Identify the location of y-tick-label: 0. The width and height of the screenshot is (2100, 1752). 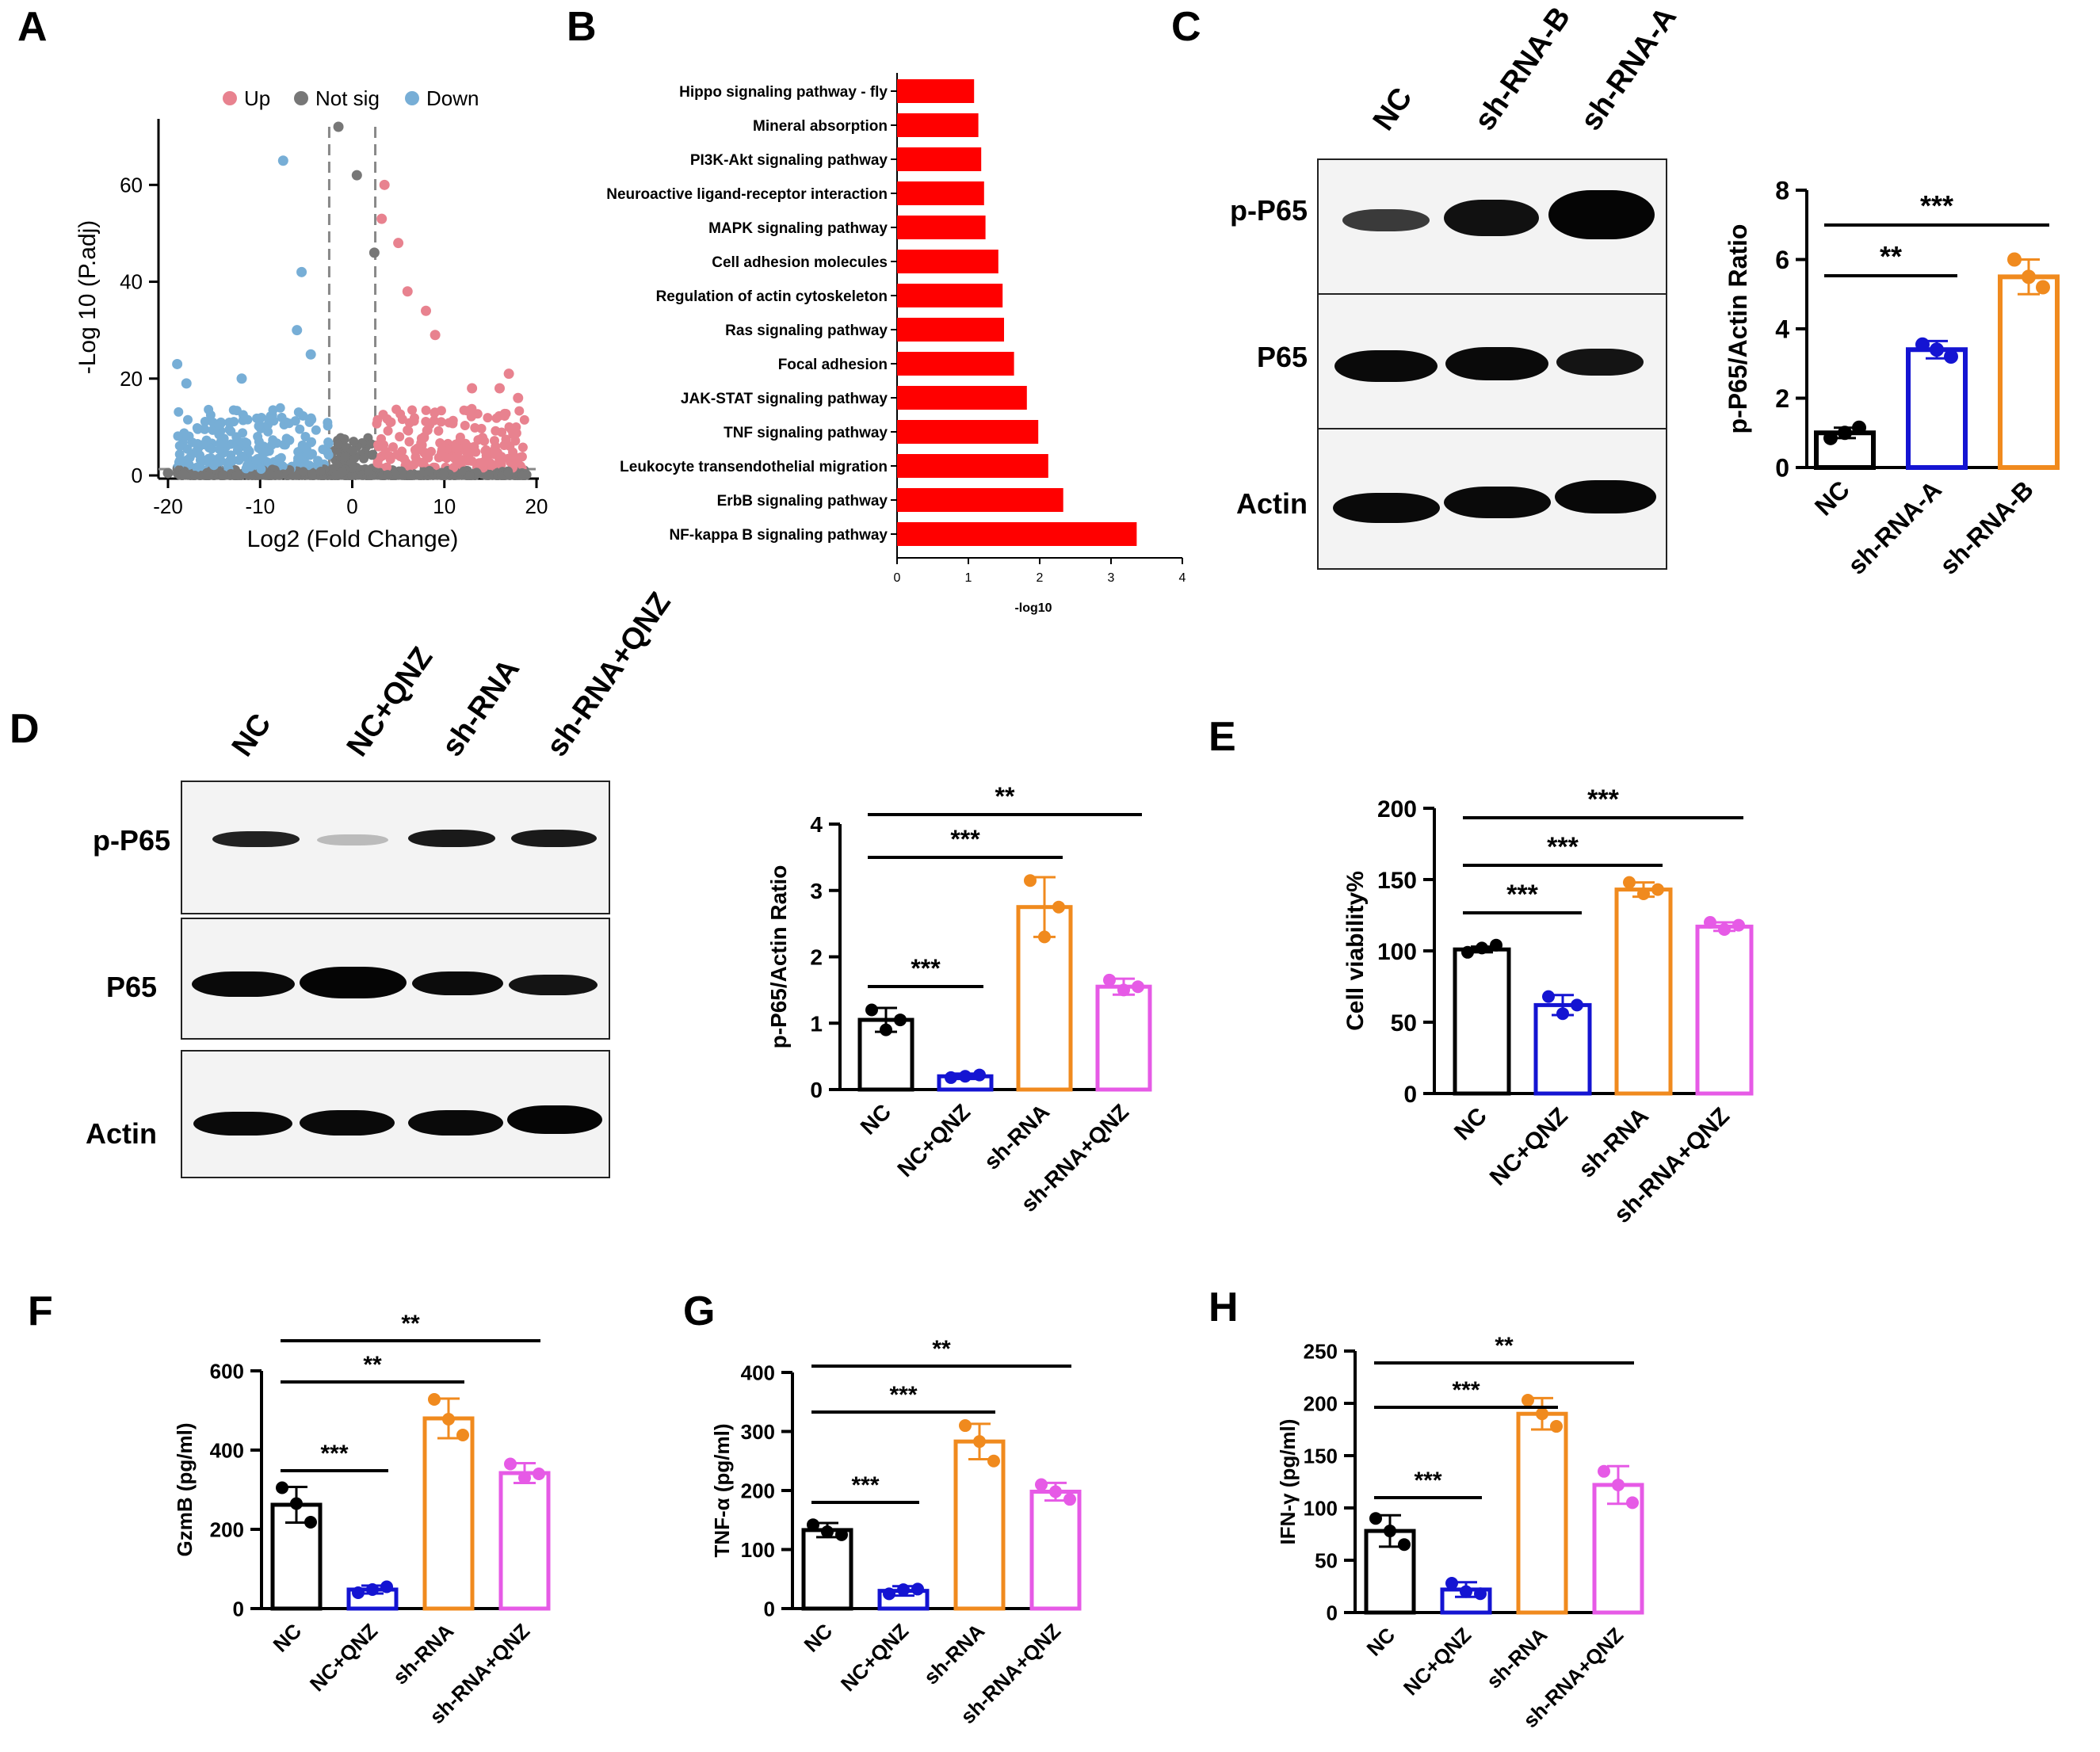
(1332, 1612).